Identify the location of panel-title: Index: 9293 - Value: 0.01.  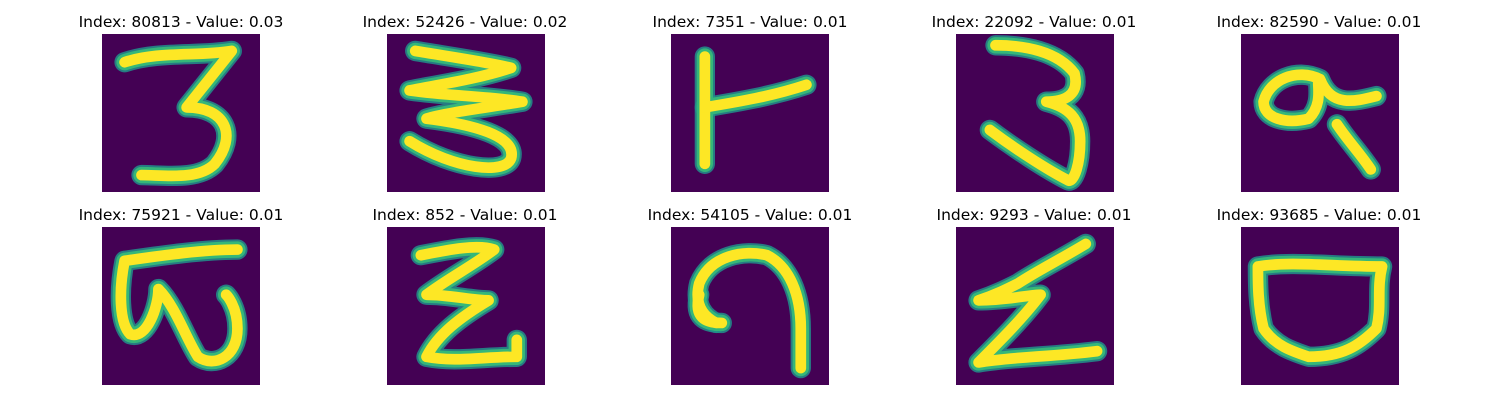
(1034, 215).